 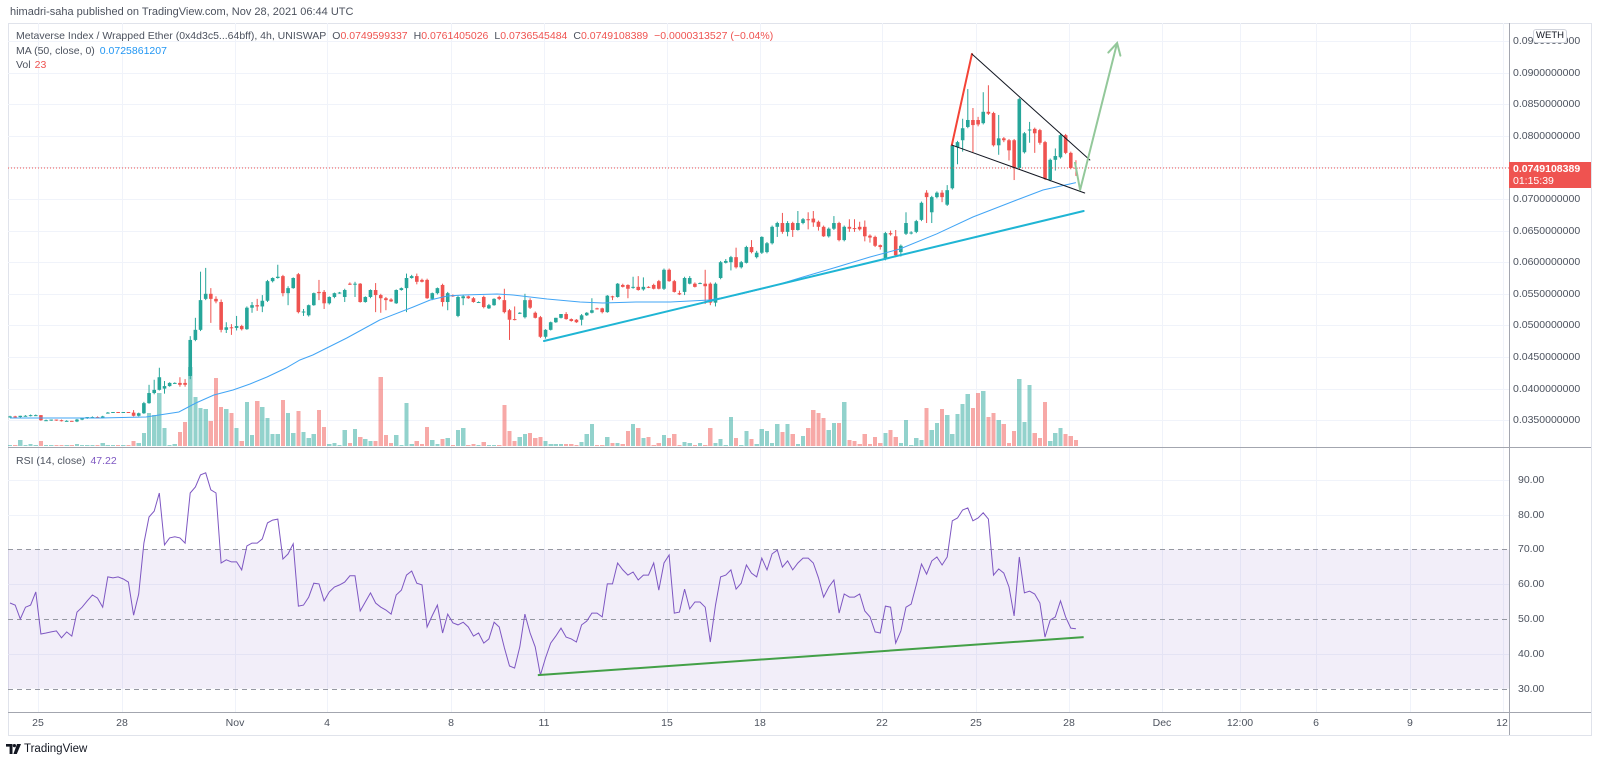 I want to click on time-axis-label: Nov, so click(x=235, y=723).